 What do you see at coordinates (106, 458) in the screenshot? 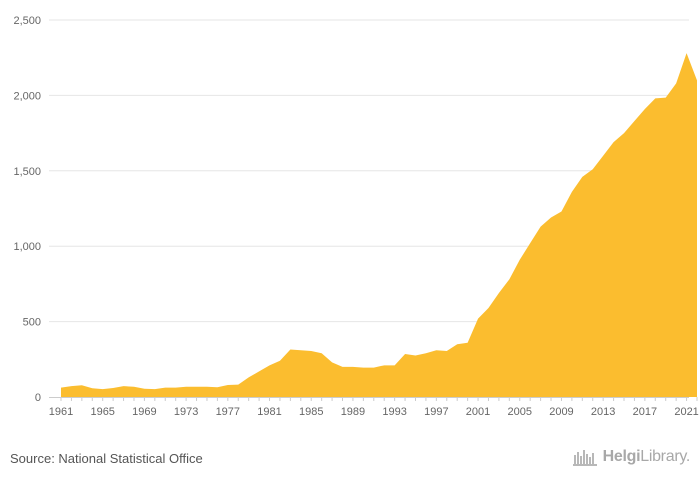
I see `source-note: Source: National Statistical Office` at bounding box center [106, 458].